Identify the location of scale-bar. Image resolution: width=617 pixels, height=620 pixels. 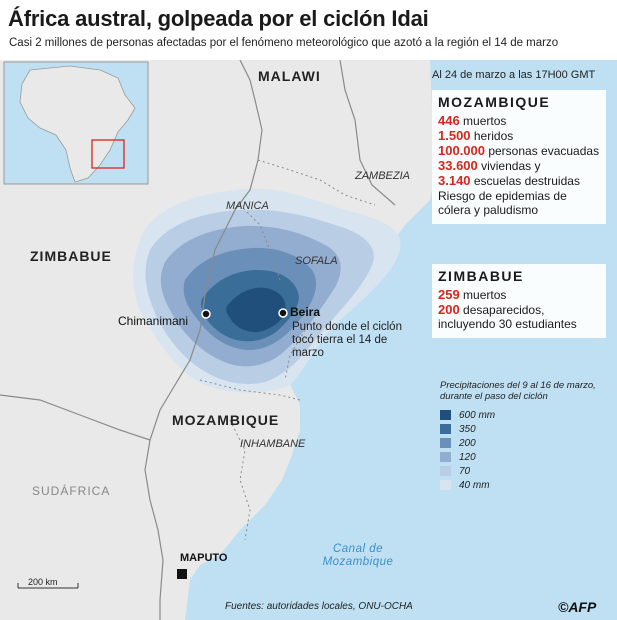
(48, 586).